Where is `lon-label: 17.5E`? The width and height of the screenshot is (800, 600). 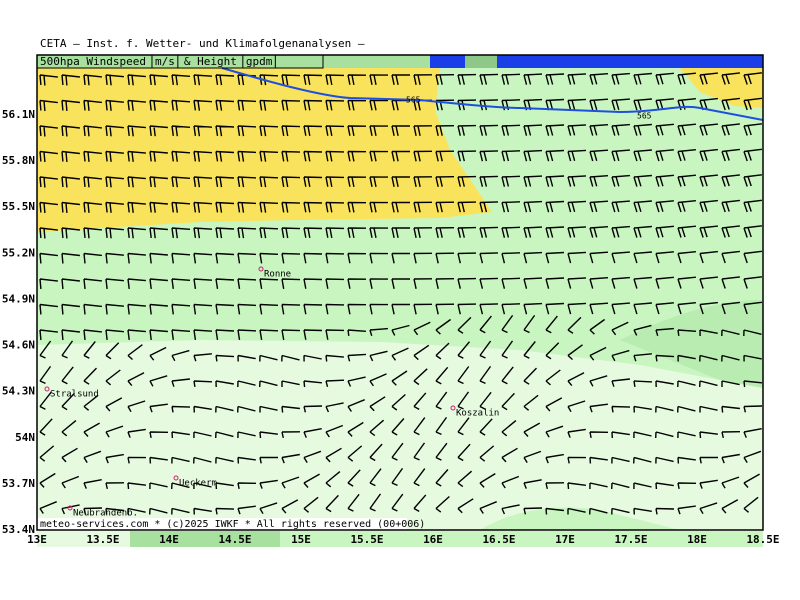
lon-label: 17.5E is located at coordinates (630, 539).